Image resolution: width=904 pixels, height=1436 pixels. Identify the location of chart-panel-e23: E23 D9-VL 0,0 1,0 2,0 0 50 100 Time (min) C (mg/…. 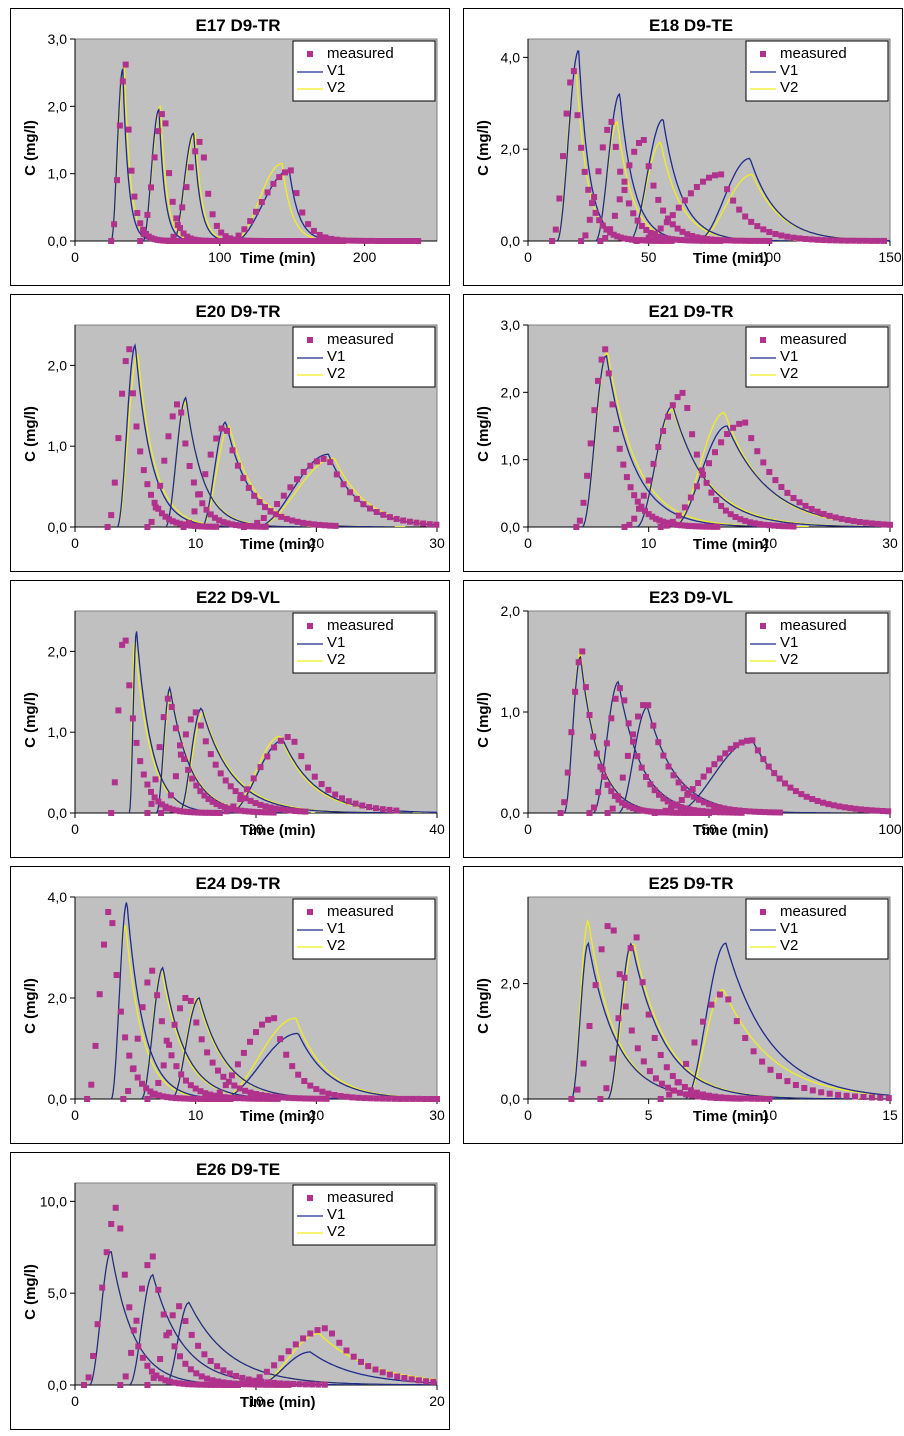
(683, 719).